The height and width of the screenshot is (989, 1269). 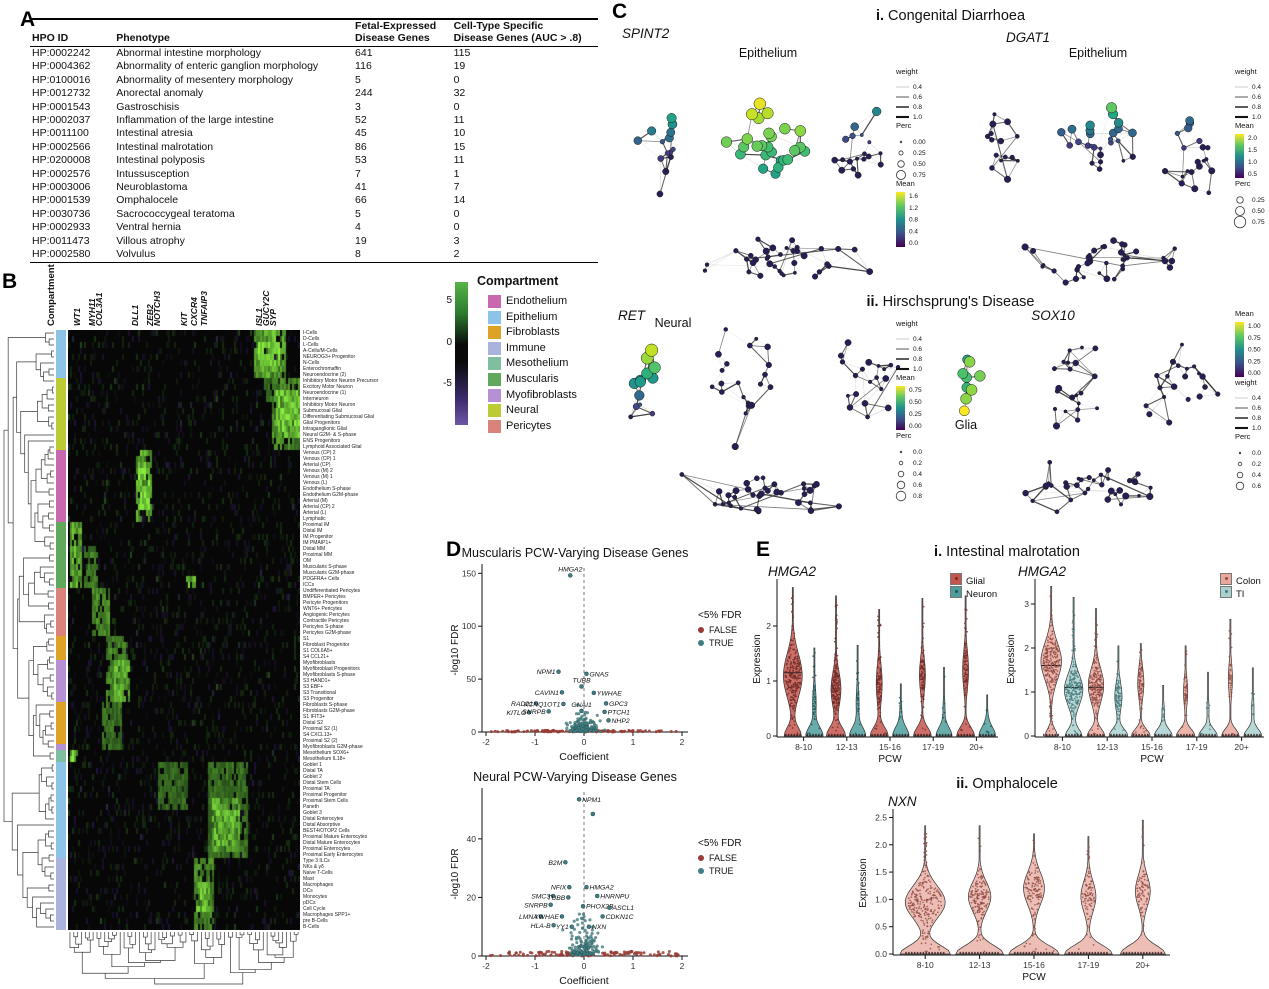 I want to click on fdr-legend-dot, so click(x=701, y=630).